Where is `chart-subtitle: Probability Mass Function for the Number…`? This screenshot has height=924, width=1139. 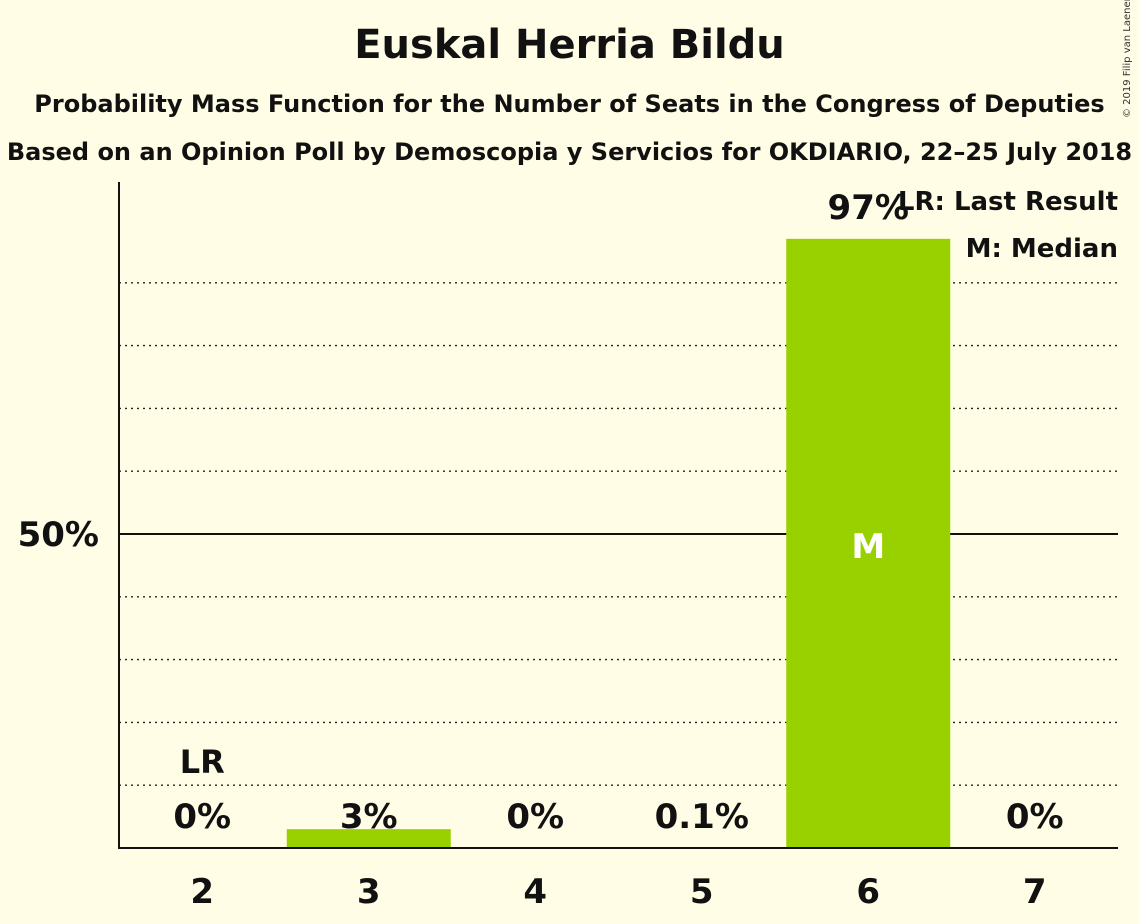 chart-subtitle: Probability Mass Function for the Number… is located at coordinates (569, 104).